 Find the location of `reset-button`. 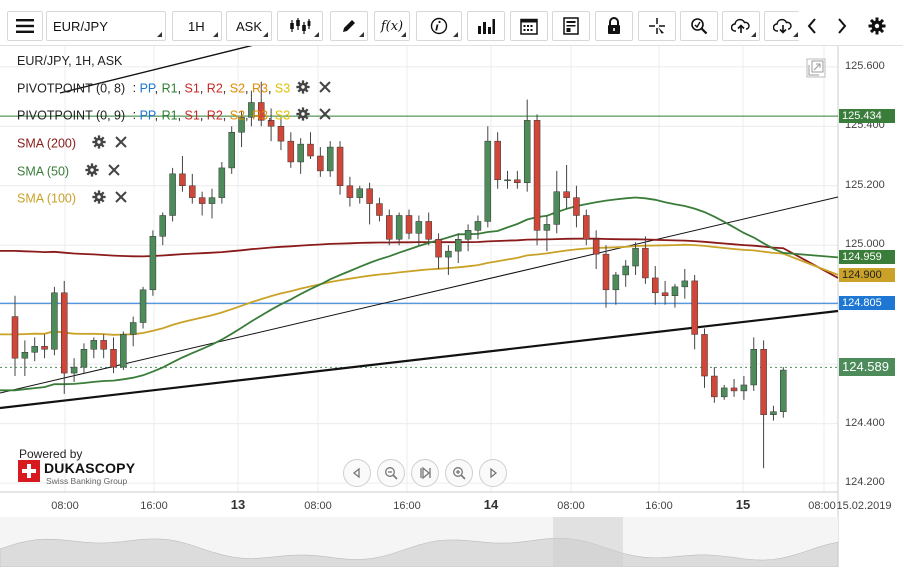

reset-button is located at coordinates (425, 473).